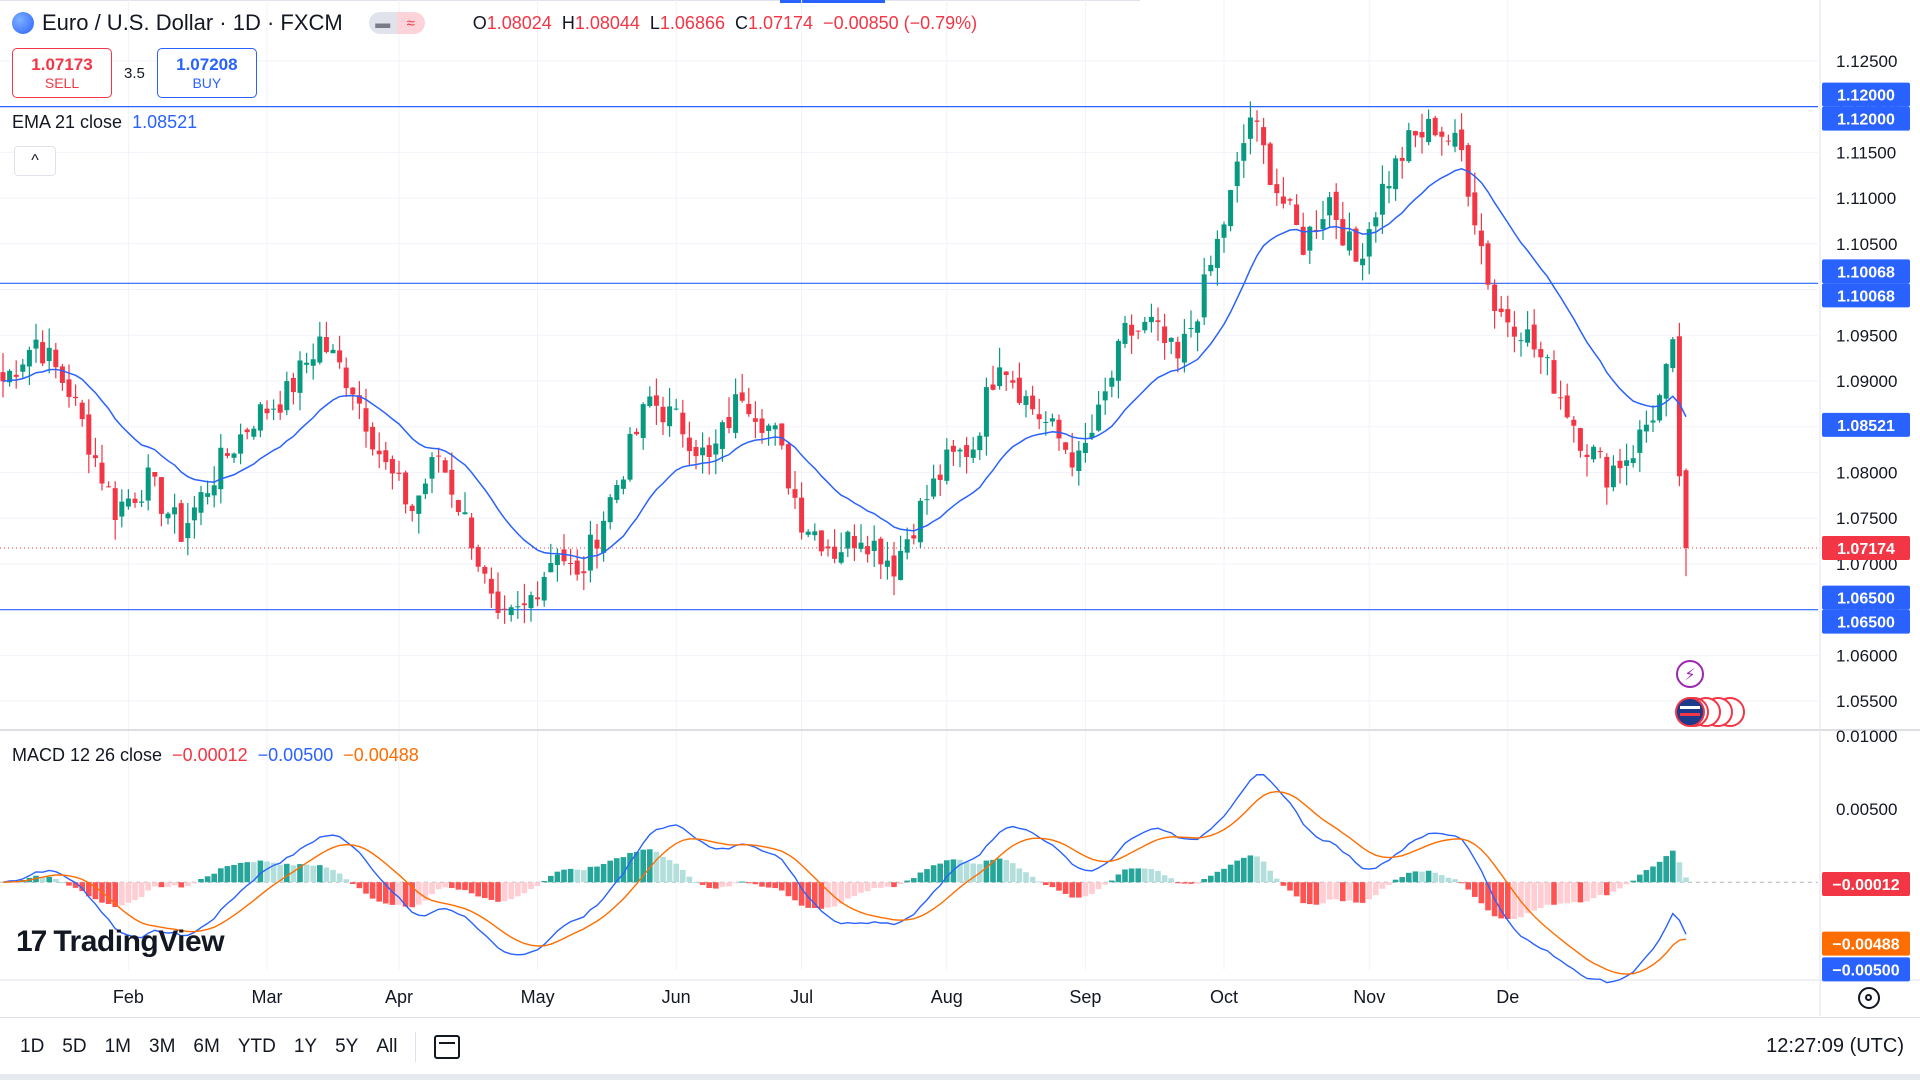 The image size is (1920, 1080). Describe the element at coordinates (382, 23) in the screenshot. I see `minus-icon: ▬` at that location.